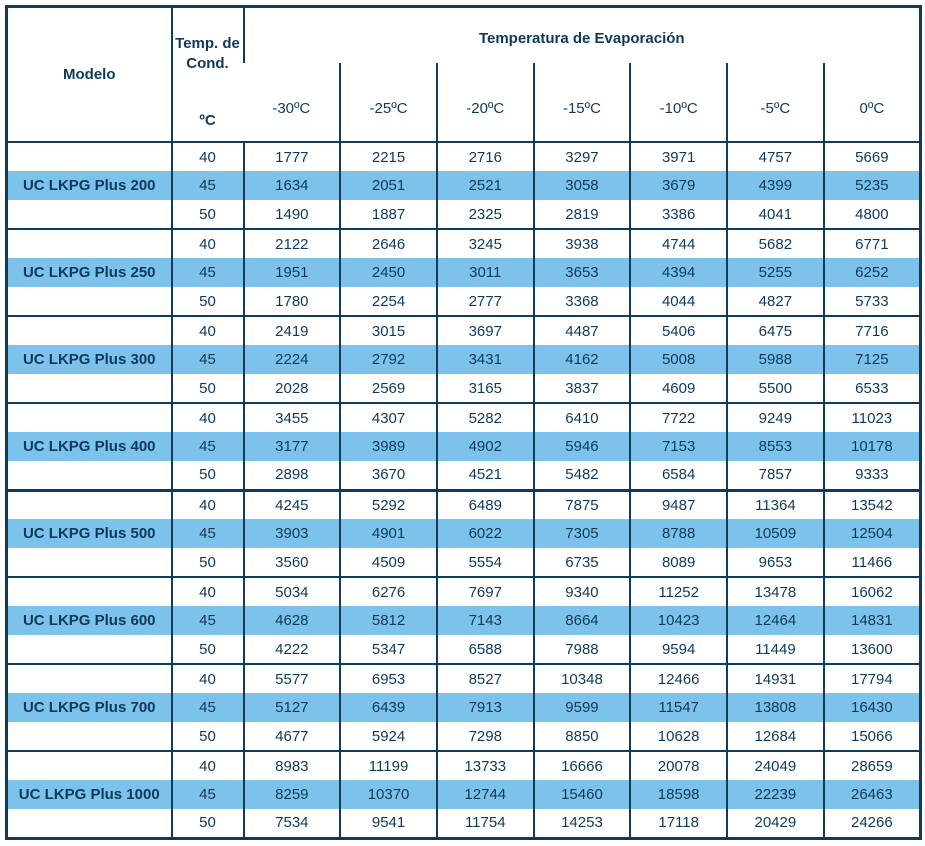 The height and width of the screenshot is (846, 925). I want to click on capacity-value: 3560, so click(291, 562).